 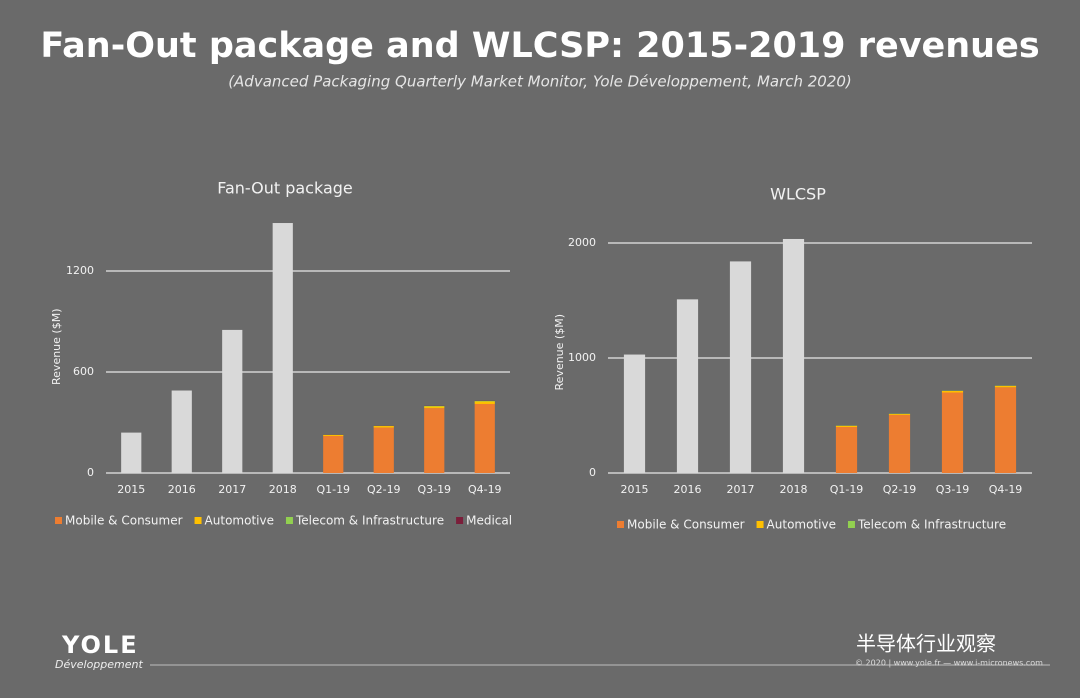 What do you see at coordinates (798, 194) in the screenshot?
I see `chart-title: WLCSP` at bounding box center [798, 194].